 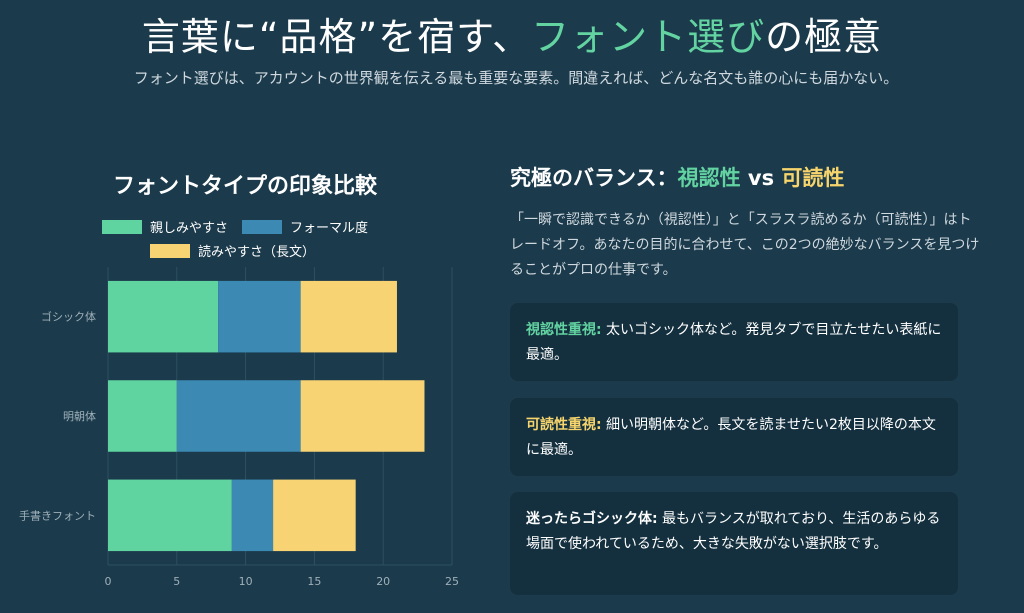 What do you see at coordinates (246, 581) in the screenshot?
I see `x-tick-label: 10` at bounding box center [246, 581].